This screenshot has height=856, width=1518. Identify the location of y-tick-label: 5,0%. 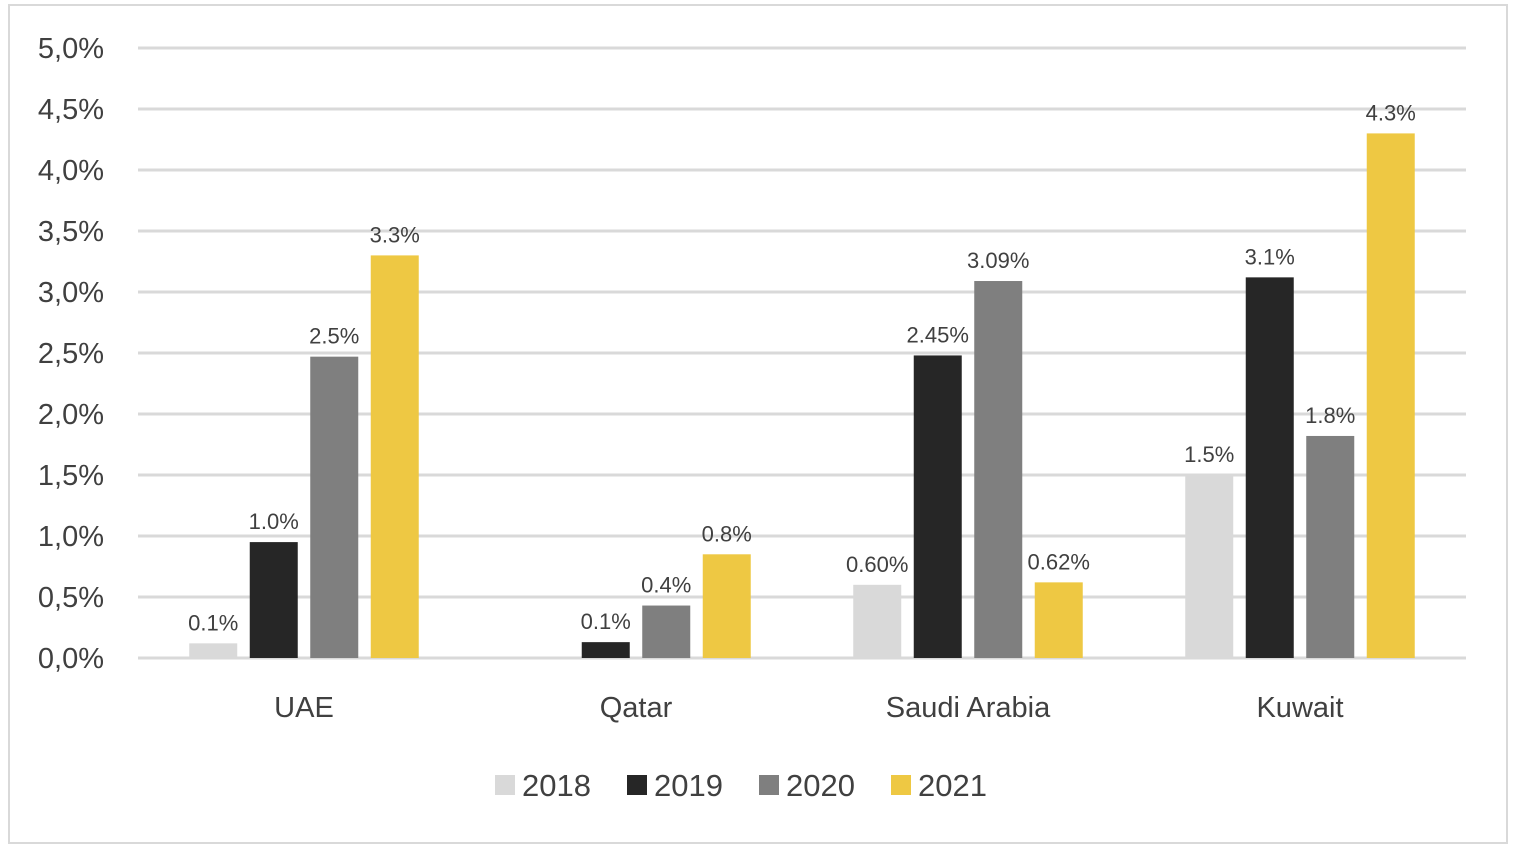
(71, 49).